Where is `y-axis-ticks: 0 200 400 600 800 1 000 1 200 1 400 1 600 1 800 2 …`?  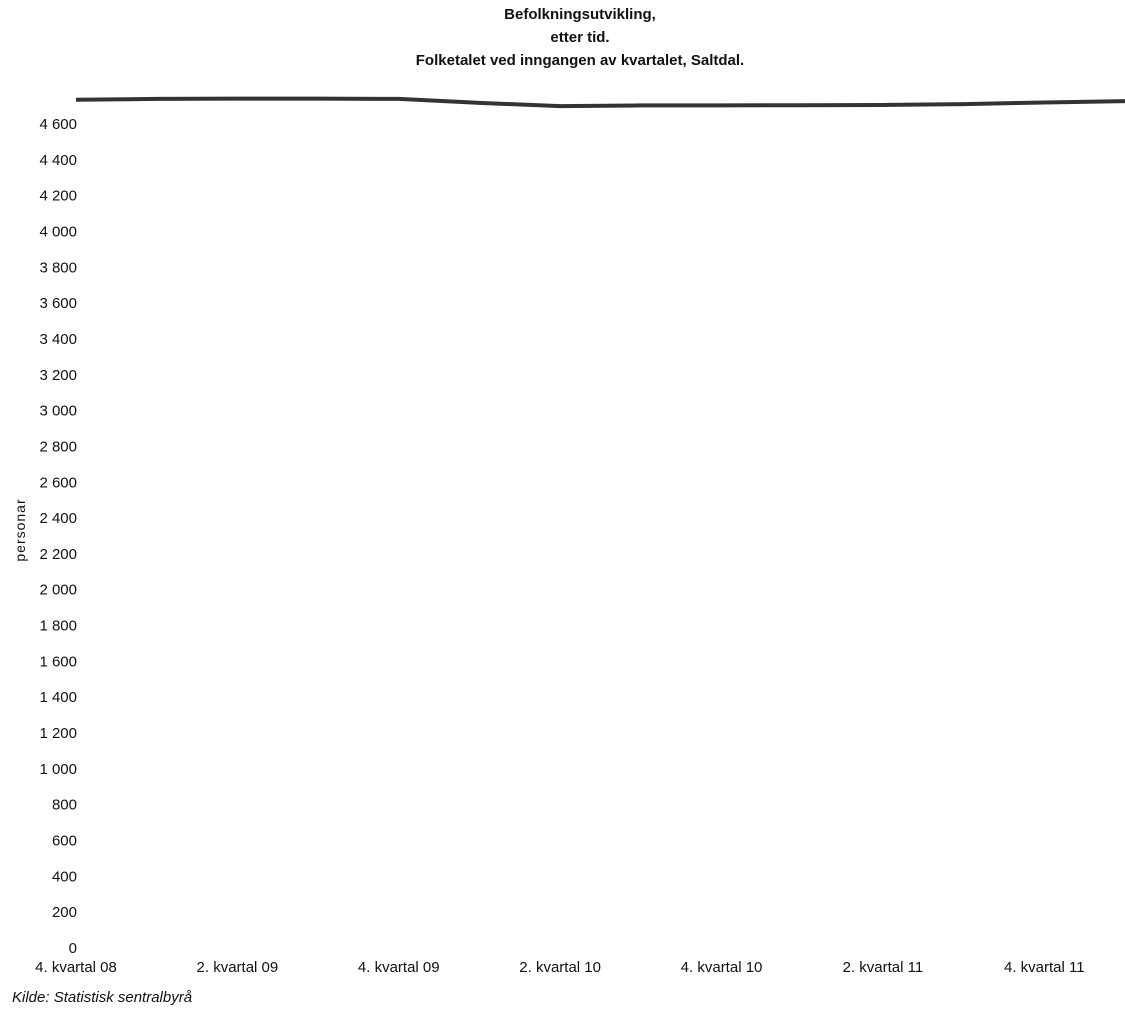
y-axis-ticks: 0 200 400 600 800 1 000 1 200 1 400 1 600 1 800 2 … is located at coordinates (58, 536).